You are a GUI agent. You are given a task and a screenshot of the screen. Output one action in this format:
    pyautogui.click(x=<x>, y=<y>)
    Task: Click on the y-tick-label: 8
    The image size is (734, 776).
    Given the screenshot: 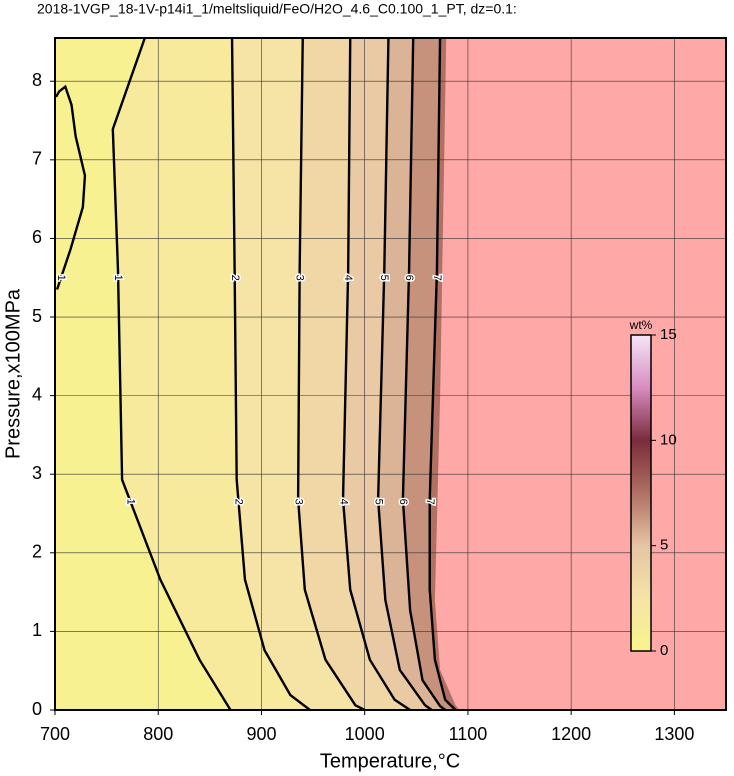 What is the action you would take?
    pyautogui.click(x=37, y=80)
    